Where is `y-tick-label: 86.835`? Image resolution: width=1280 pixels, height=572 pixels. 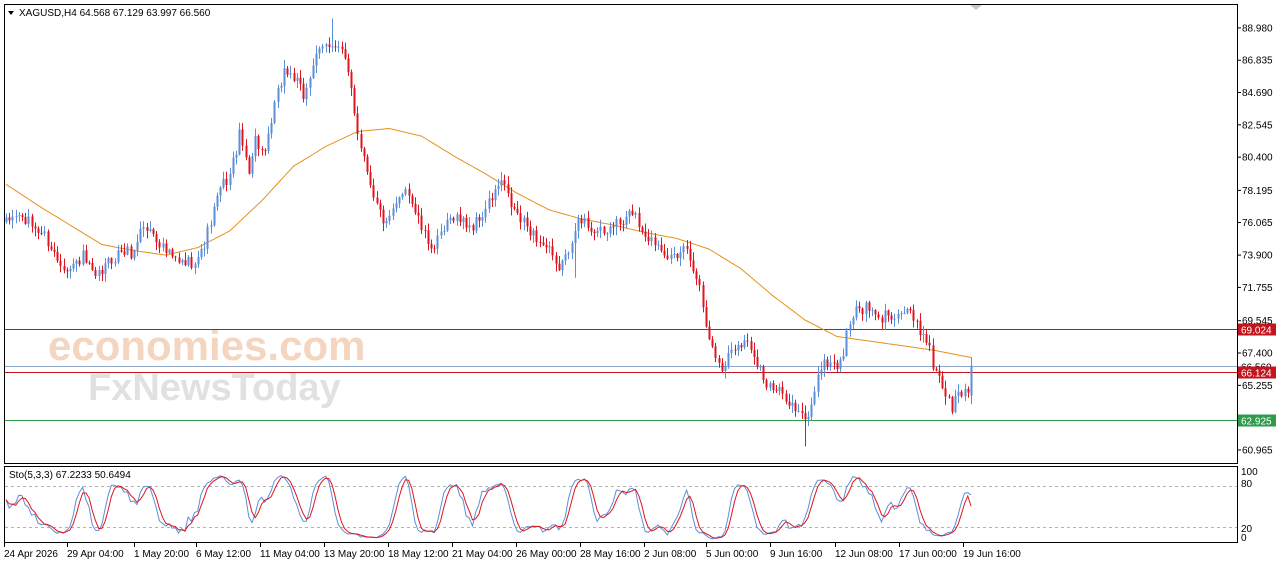 y-tick-label: 86.835 is located at coordinates (1257, 61).